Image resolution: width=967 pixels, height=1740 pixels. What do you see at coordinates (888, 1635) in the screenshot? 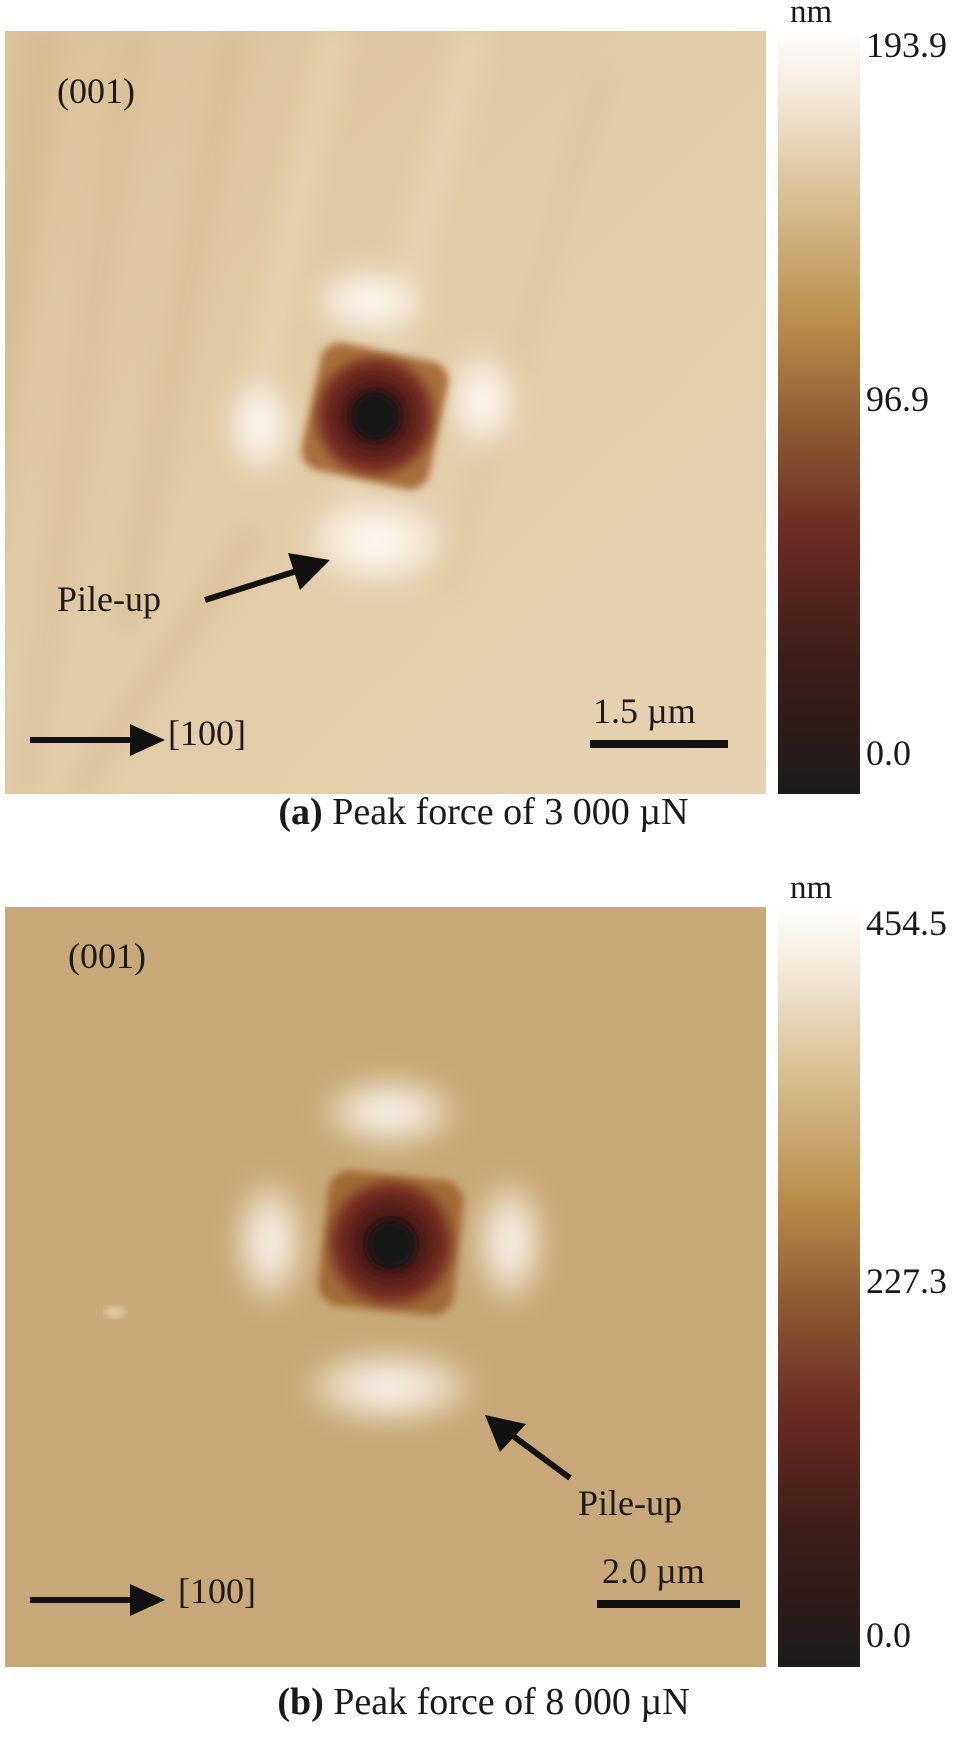
I see `colorbar-min-b: 0.0` at bounding box center [888, 1635].